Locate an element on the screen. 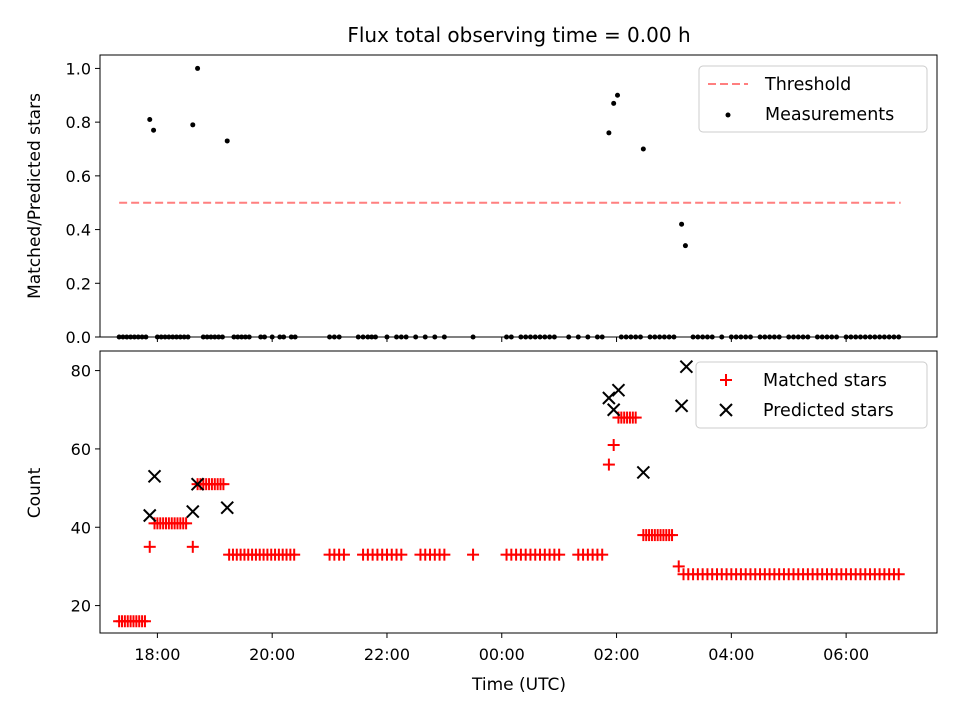 The image size is (960, 720). count-x-tick-label: 04:00 is located at coordinates (731, 654).